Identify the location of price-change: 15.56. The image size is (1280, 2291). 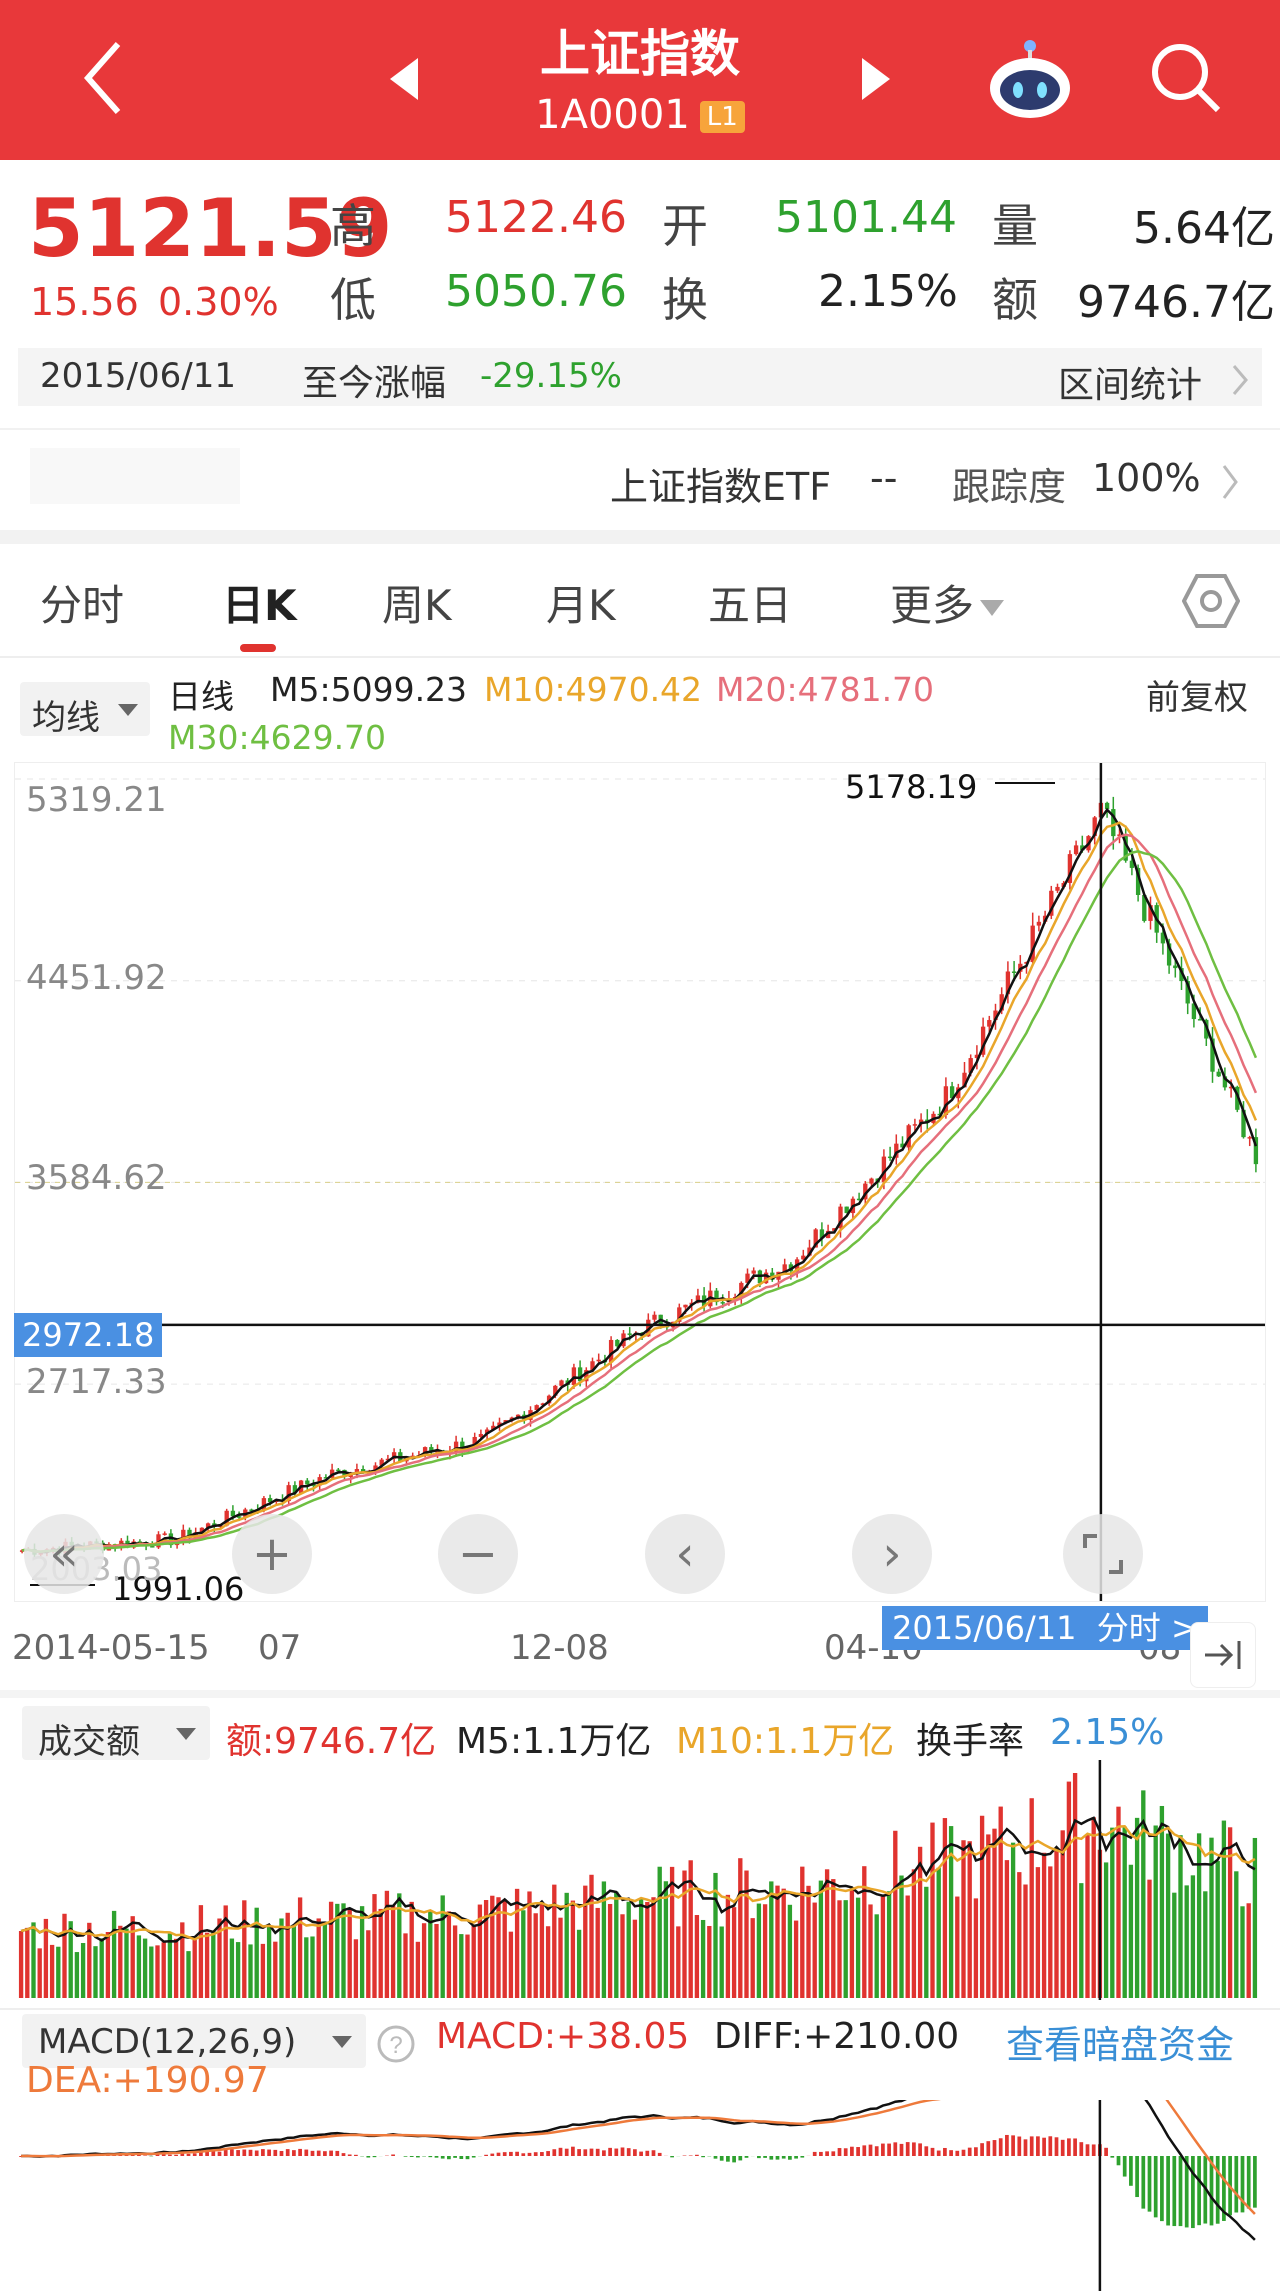
(84, 302).